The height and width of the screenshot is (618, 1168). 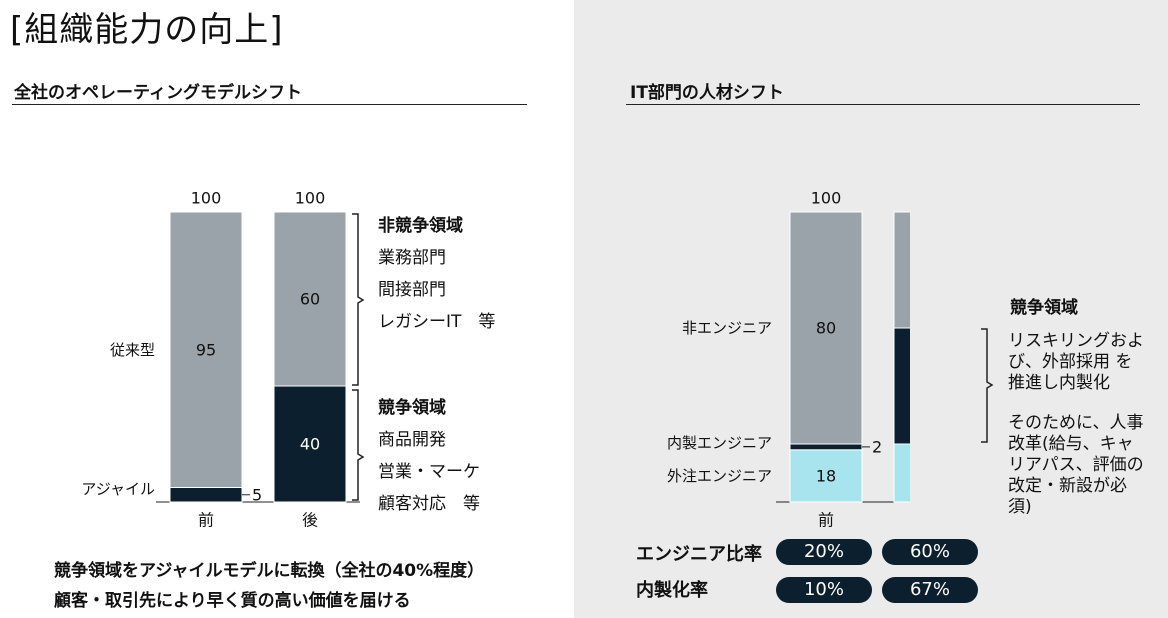 I want to click on engineer-ratio-before: 20%, so click(x=824, y=552).